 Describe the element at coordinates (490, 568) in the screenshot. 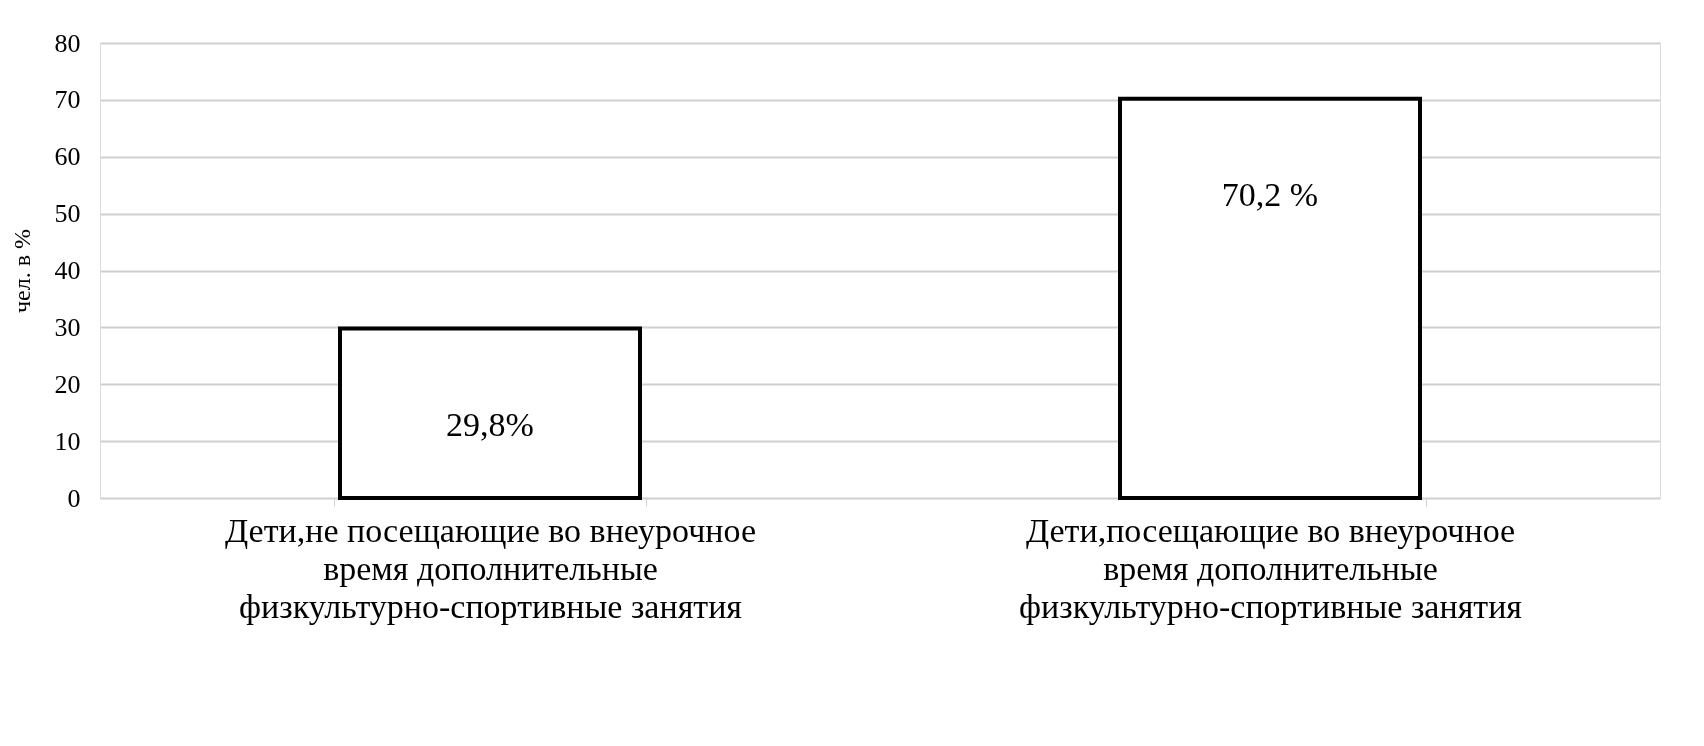

I see `x-tick-label: Дети,не посещающие во внеурочное время дополнительные физкультурно-спортивные занятия` at that location.